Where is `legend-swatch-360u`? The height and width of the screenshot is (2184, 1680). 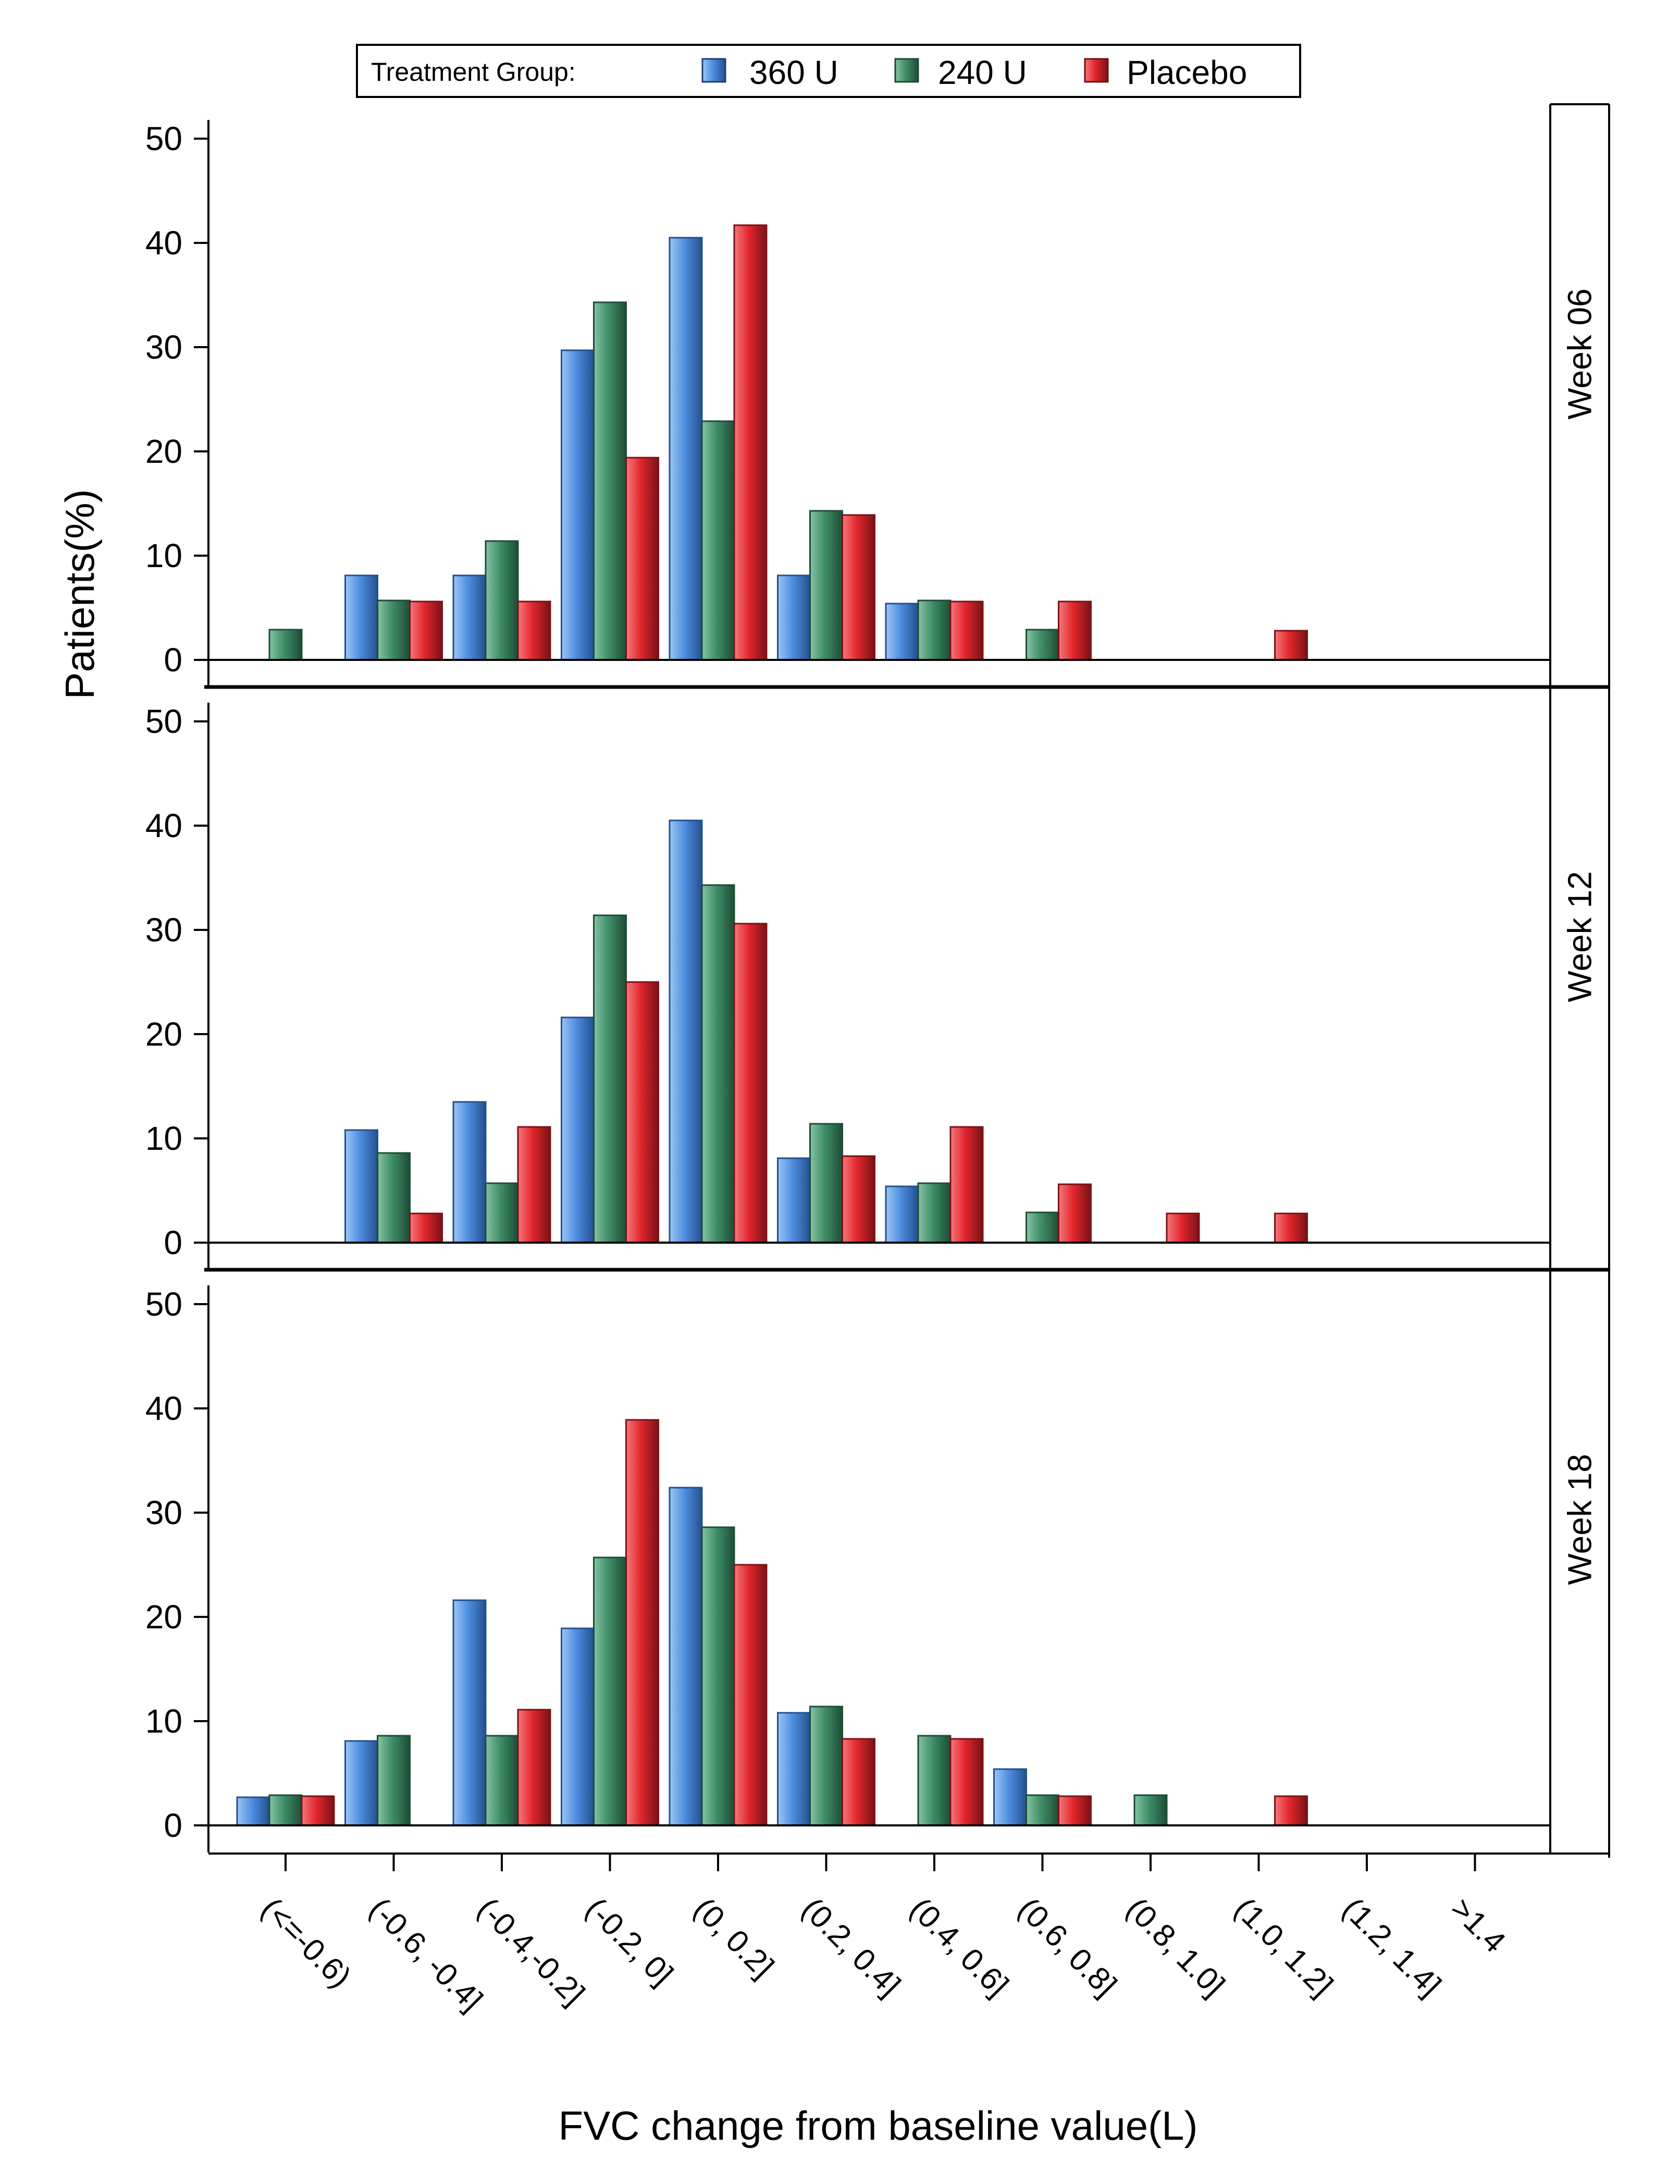 legend-swatch-360u is located at coordinates (714, 70).